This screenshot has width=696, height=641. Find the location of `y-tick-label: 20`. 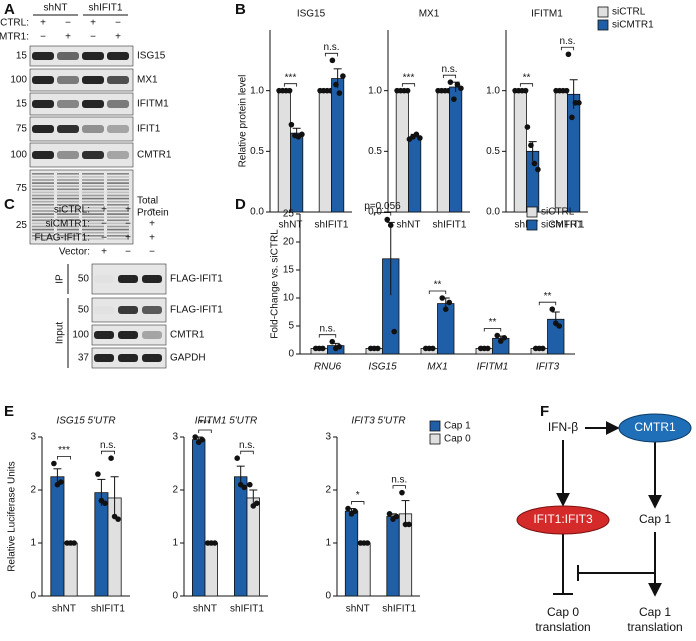

y-tick-label: 20 is located at coordinates (289, 242).